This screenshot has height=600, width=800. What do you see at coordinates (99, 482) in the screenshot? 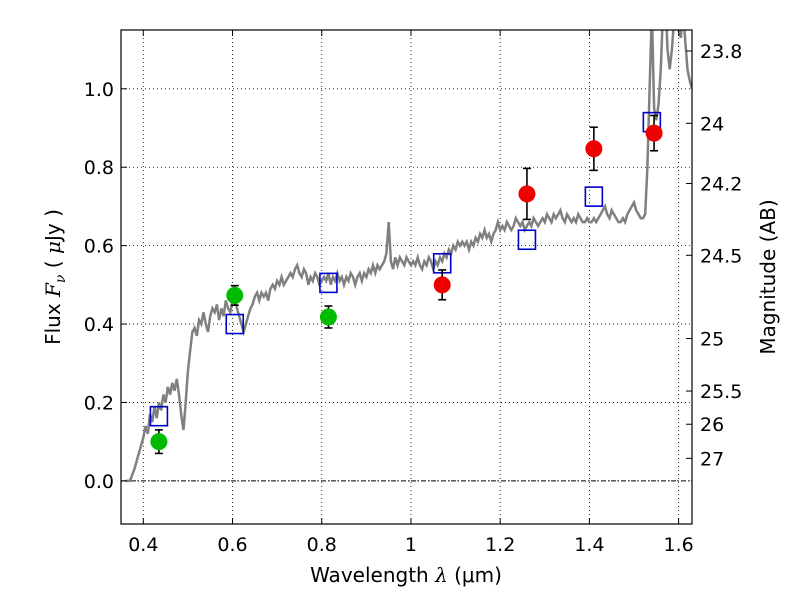
I see `y-tick-label: 0.0` at bounding box center [99, 482].